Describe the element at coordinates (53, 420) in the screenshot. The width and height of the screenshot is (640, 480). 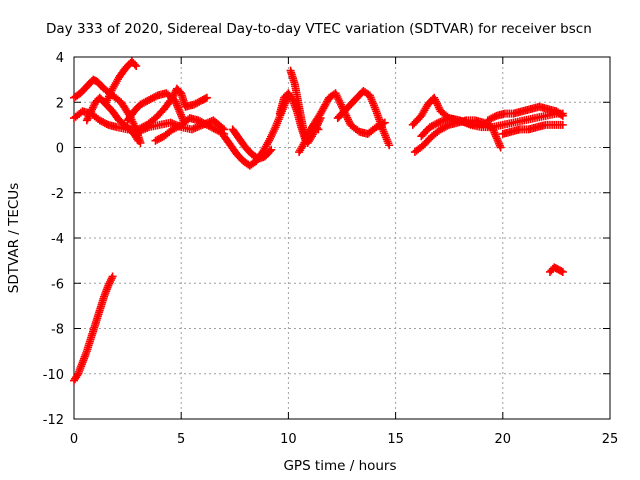
I see `y-tick-label: -12` at that location.